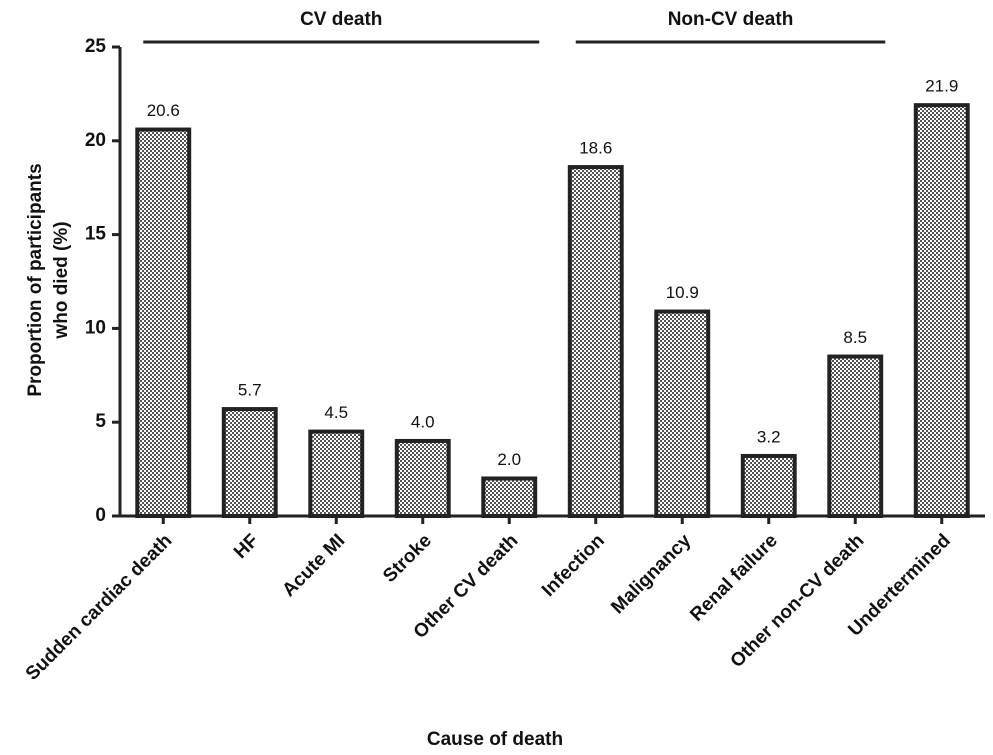 This screenshot has width=993, height=755. I want to click on value-label: 3.2, so click(769, 436).